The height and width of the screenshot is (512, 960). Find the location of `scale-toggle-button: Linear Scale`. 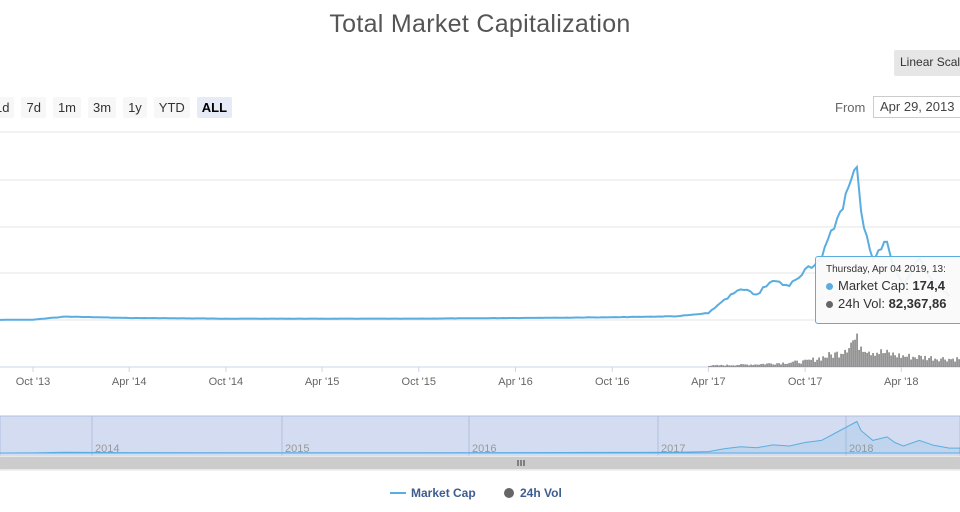

scale-toggle-button: Linear Scale is located at coordinates (927, 63).